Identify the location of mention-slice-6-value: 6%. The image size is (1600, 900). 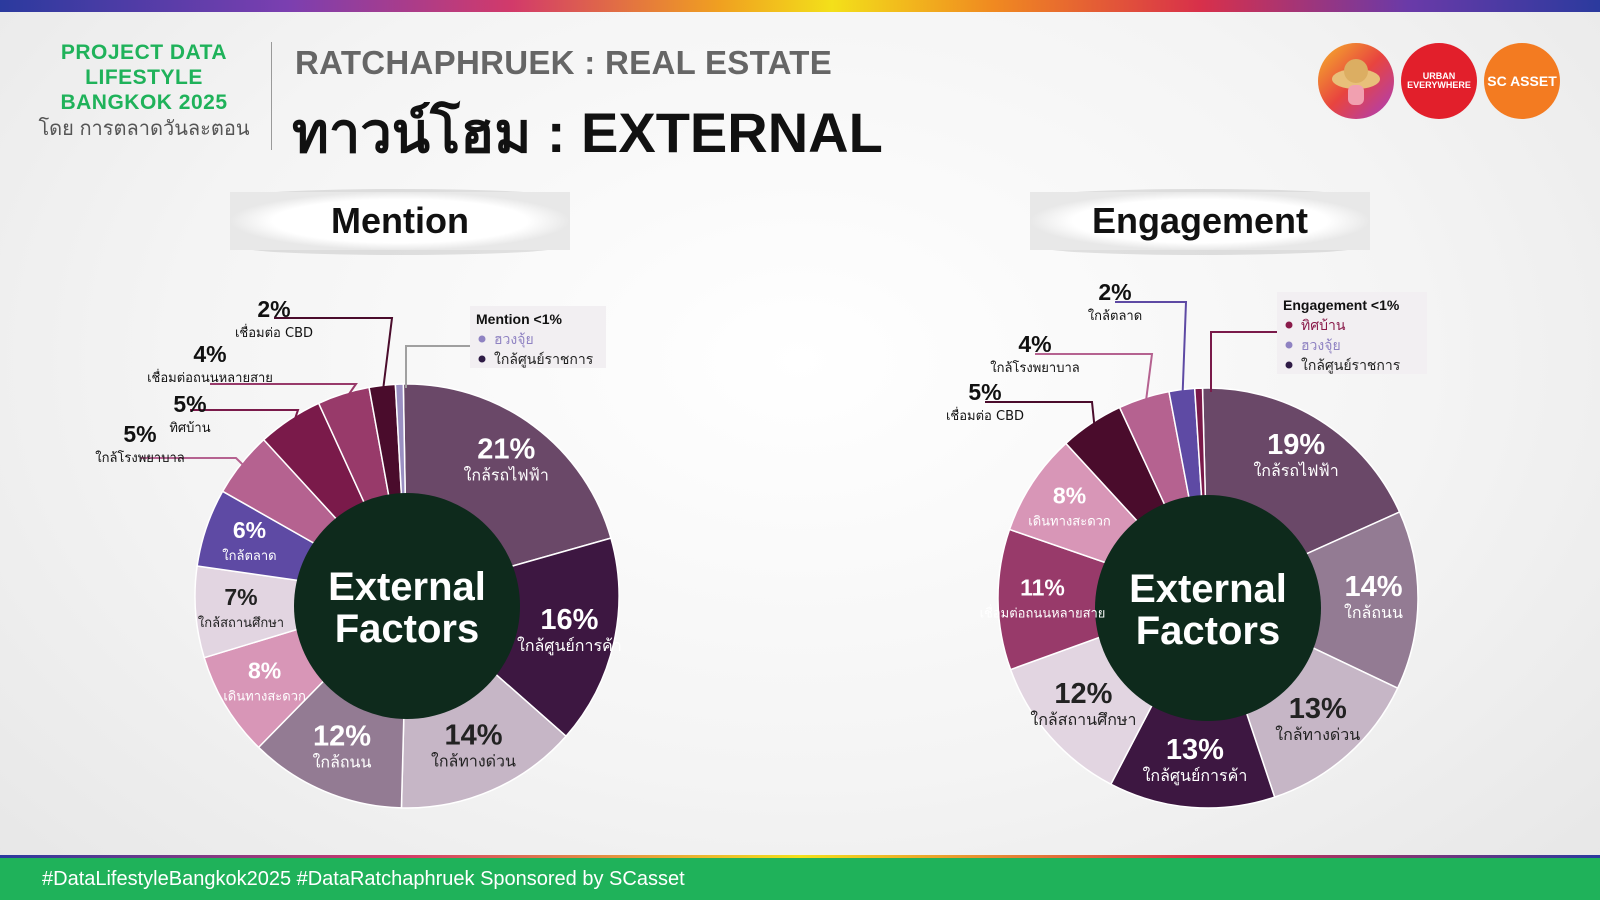
(249, 530).